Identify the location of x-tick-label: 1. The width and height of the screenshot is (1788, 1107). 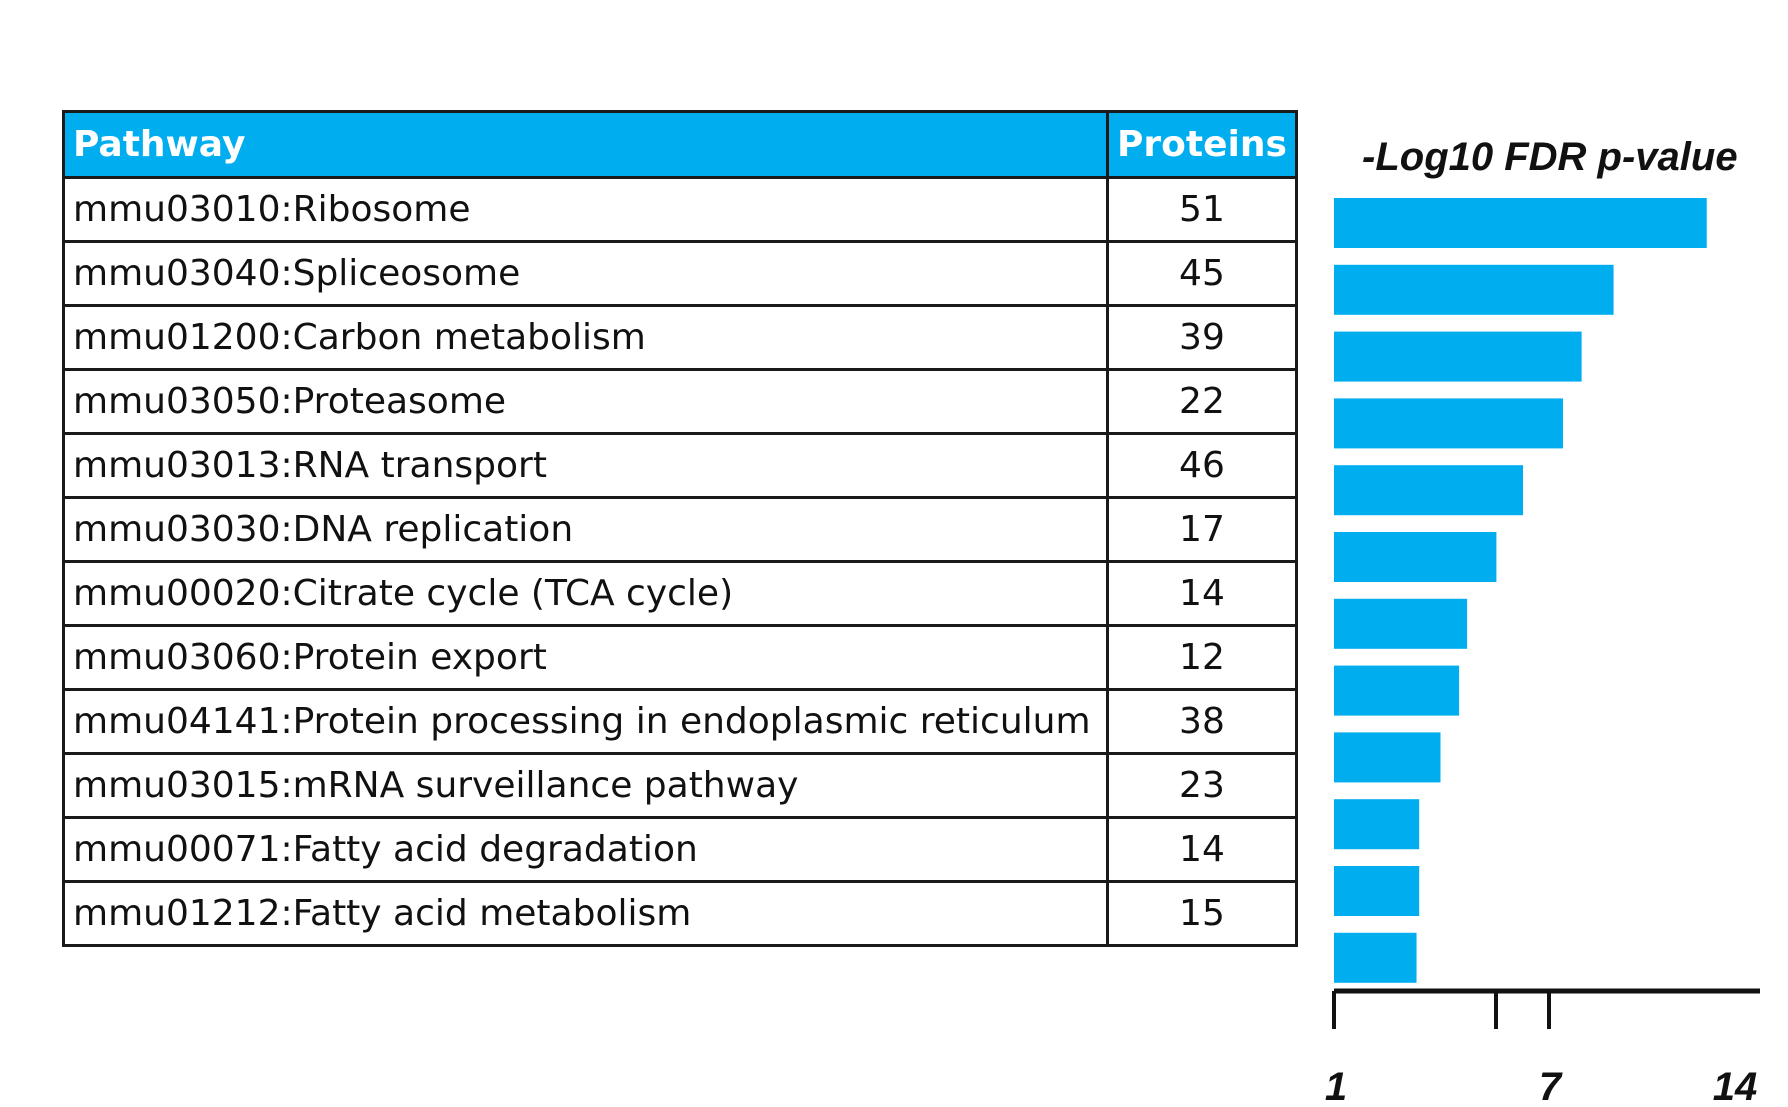
(1336, 1086).